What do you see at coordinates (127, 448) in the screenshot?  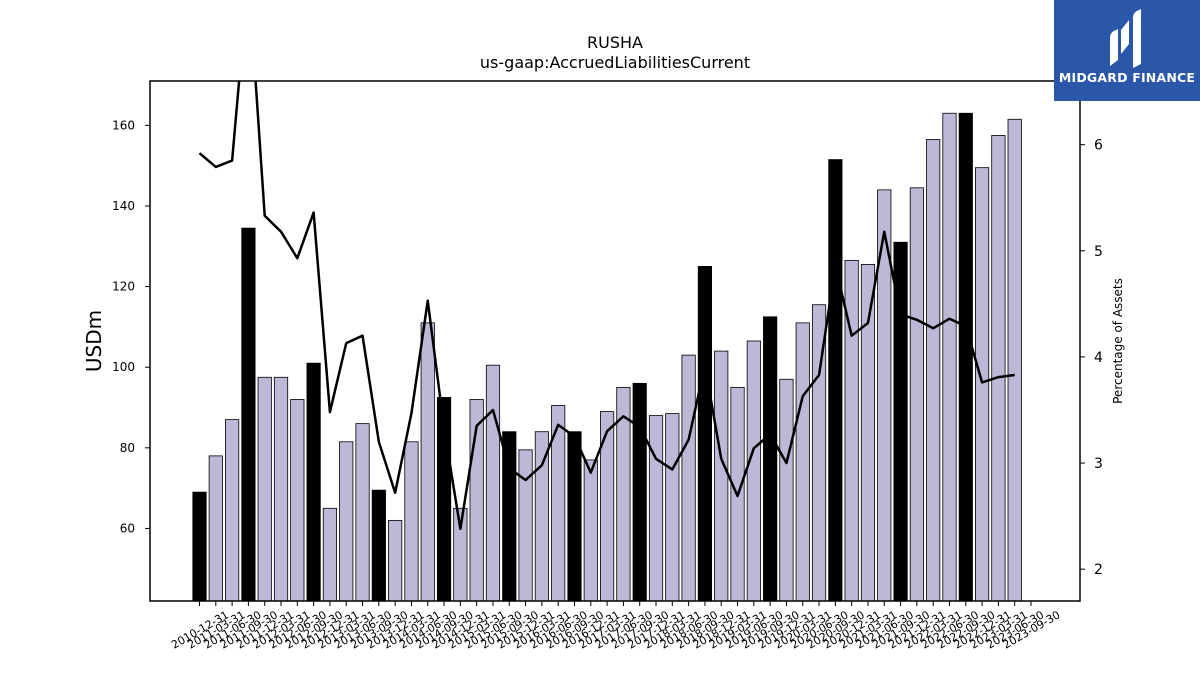 I see `y-tick-label: 80` at bounding box center [127, 448].